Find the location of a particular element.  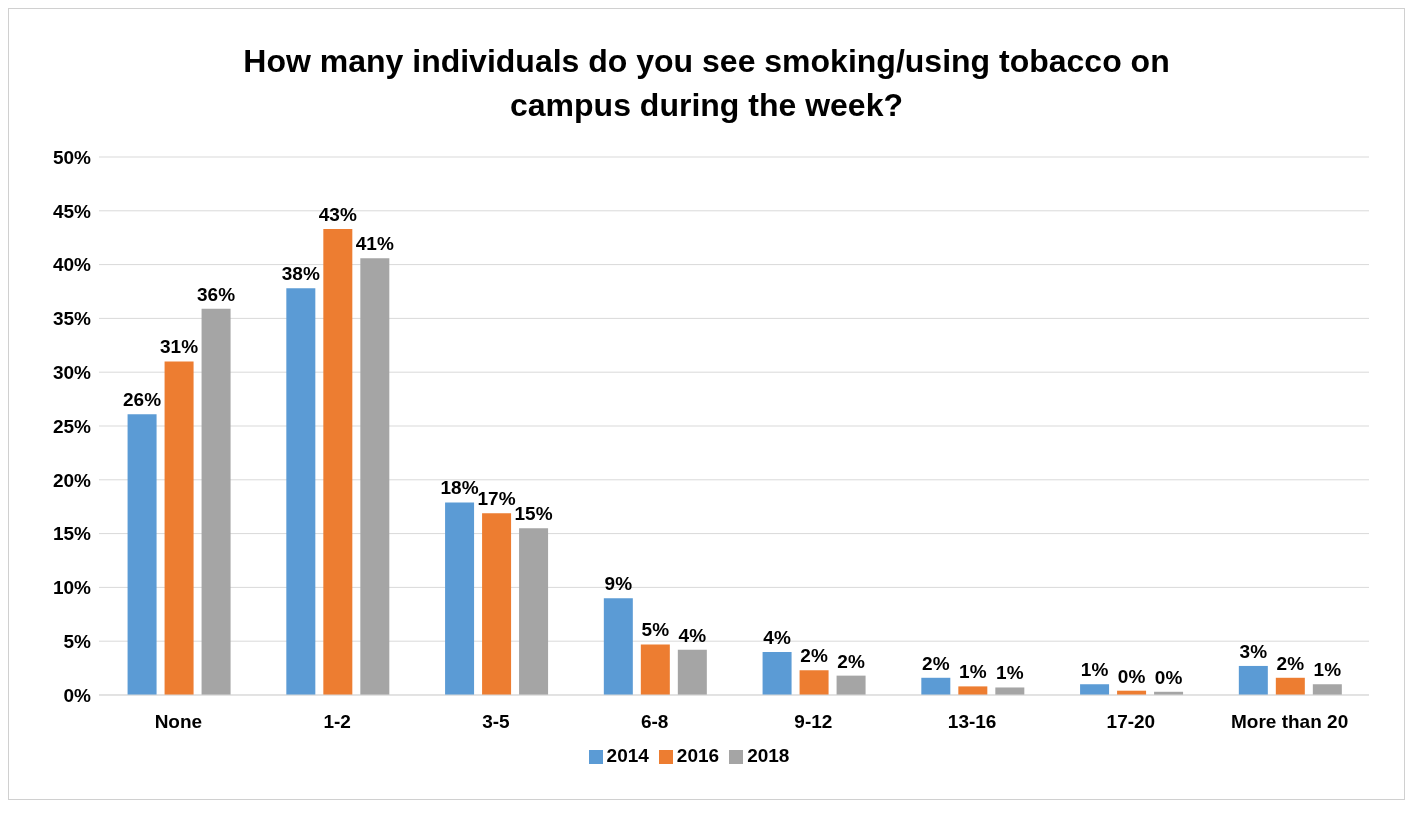

data-label: 3% is located at coordinates (1253, 651).